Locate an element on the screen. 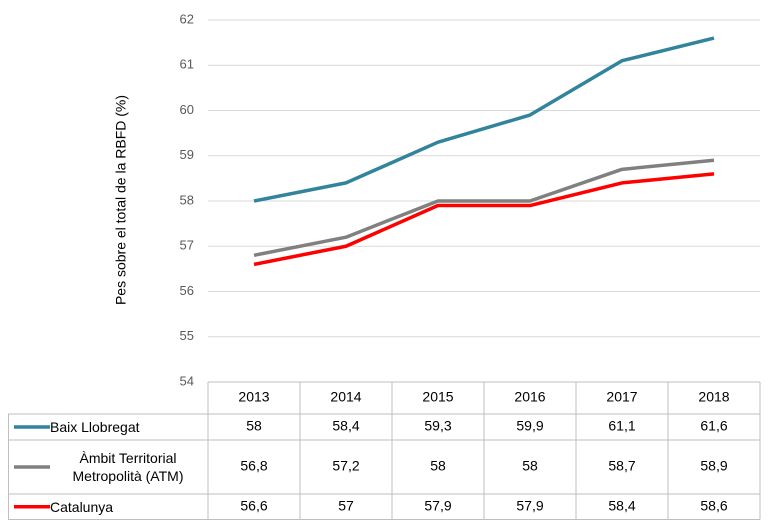 Image resolution: width=776 pixels, height=520 pixels. y-tick-label: 54 is located at coordinates (187, 380).